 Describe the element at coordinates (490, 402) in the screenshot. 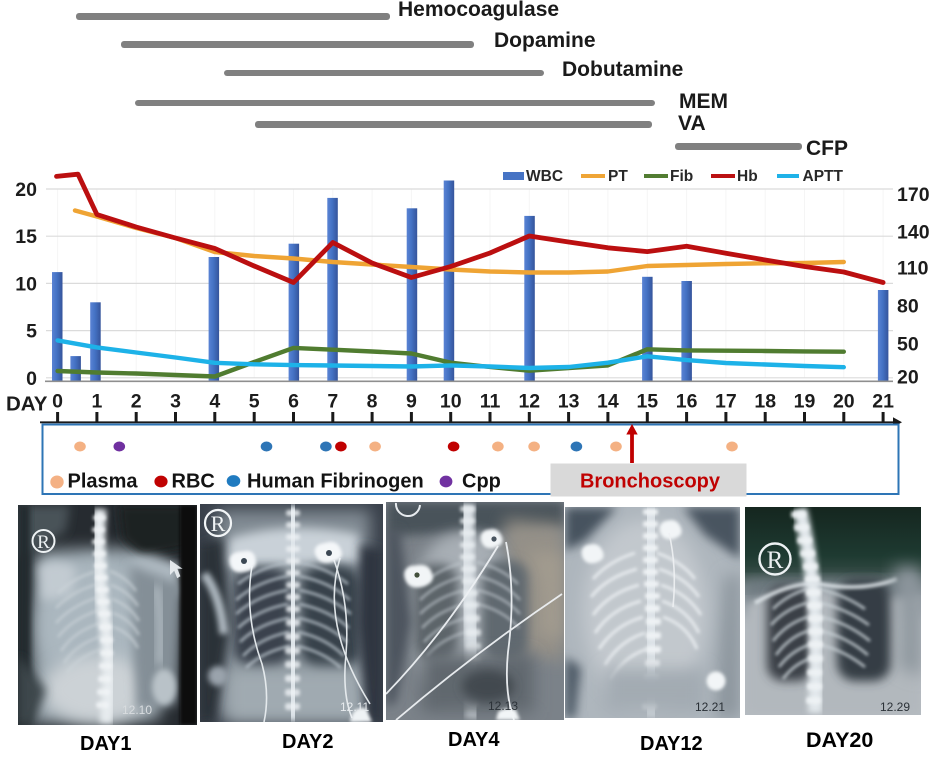

I see `svg-text: 11` at that location.